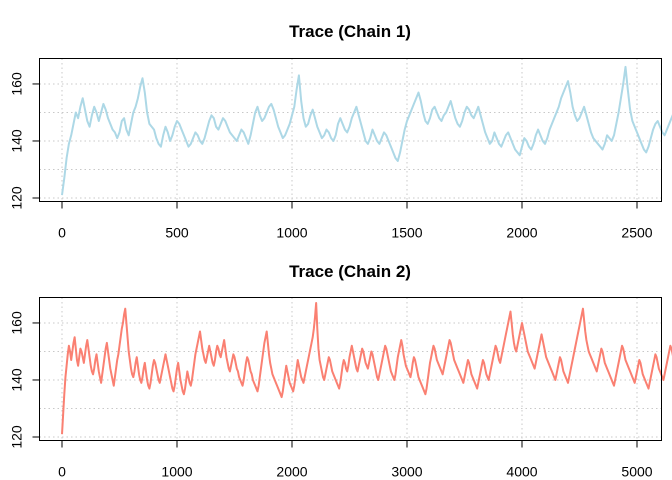 The width and height of the screenshot is (672, 480). What do you see at coordinates (406, 233) in the screenshot?
I see `x-tick-label: 1500` at bounding box center [406, 233].